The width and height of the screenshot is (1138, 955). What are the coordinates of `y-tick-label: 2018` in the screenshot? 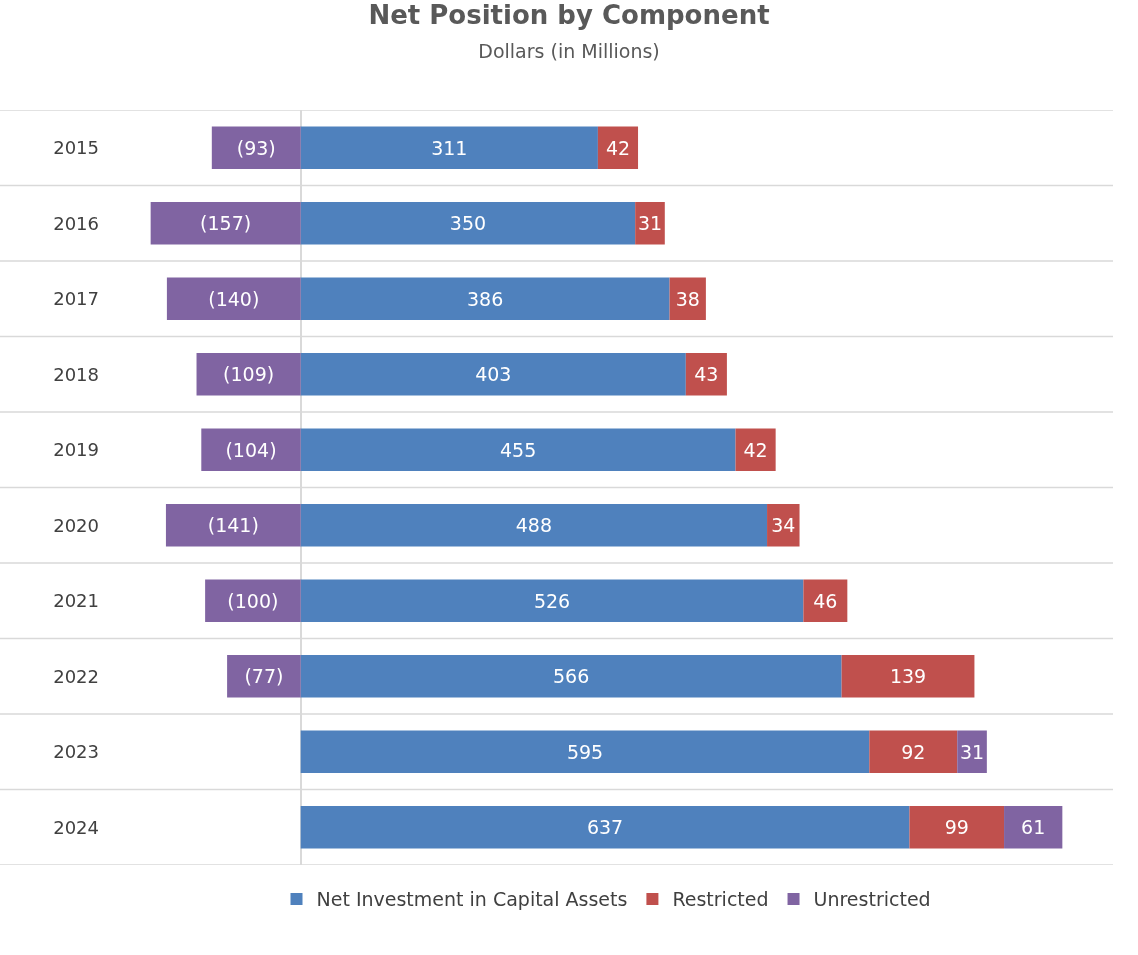 It's located at (76, 374).